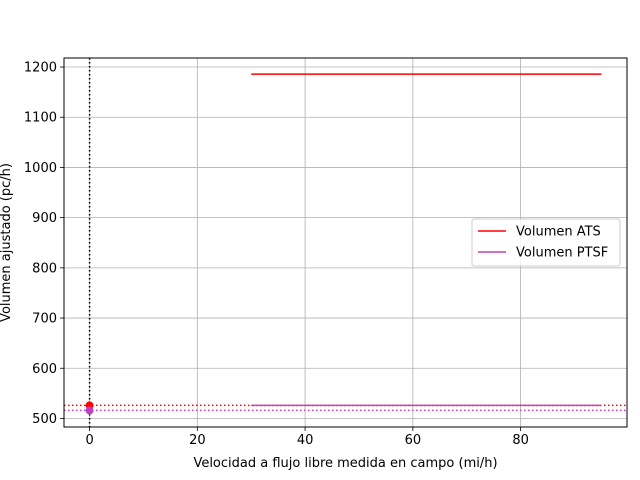 Image resolution: width=640 pixels, height=480 pixels. Describe the element at coordinates (40, 118) in the screenshot. I see `y-tick-label: 1100` at that location.